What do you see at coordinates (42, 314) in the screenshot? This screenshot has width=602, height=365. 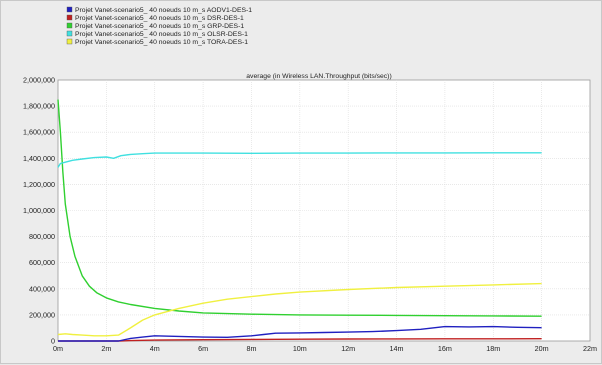 I see `y-tick-label: 200,000` at bounding box center [42, 314].